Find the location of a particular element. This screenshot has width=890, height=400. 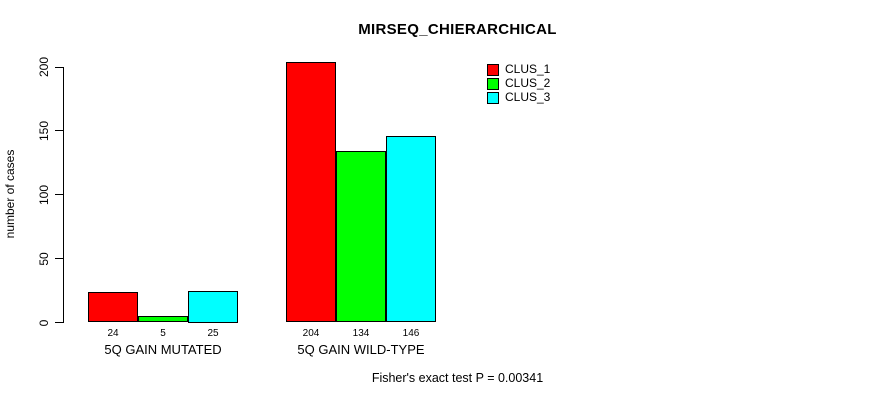

bar-value-label: 146 is located at coordinates (411, 333).